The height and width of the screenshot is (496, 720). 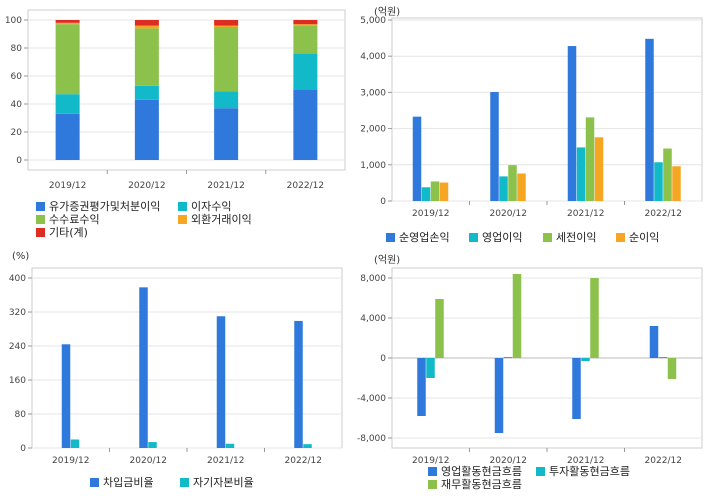 What do you see at coordinates (387, 12) in the screenshot?
I see `income-unit-label: (억원)` at bounding box center [387, 12].